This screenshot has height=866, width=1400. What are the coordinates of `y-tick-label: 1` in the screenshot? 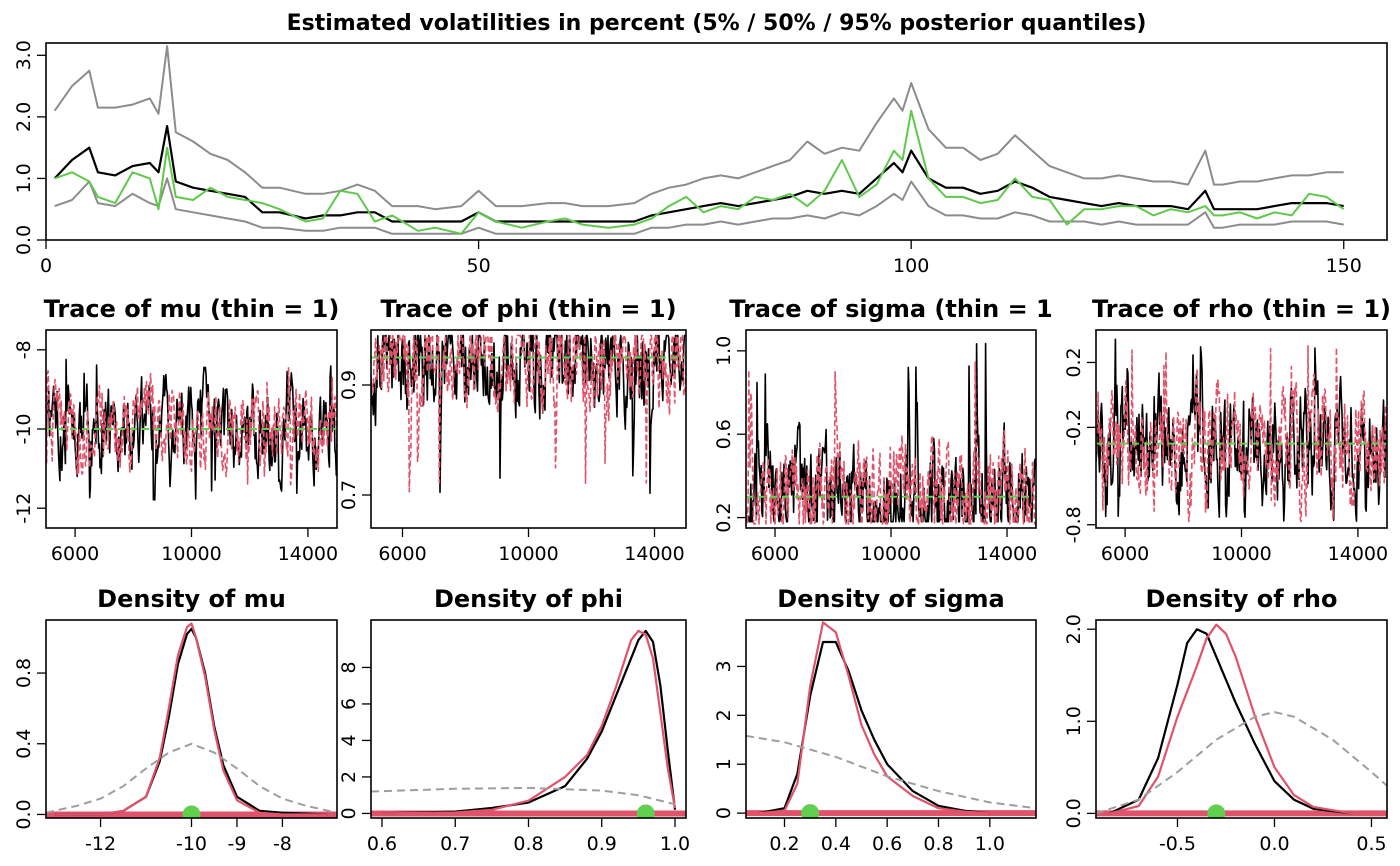 It's located at (724, 764).